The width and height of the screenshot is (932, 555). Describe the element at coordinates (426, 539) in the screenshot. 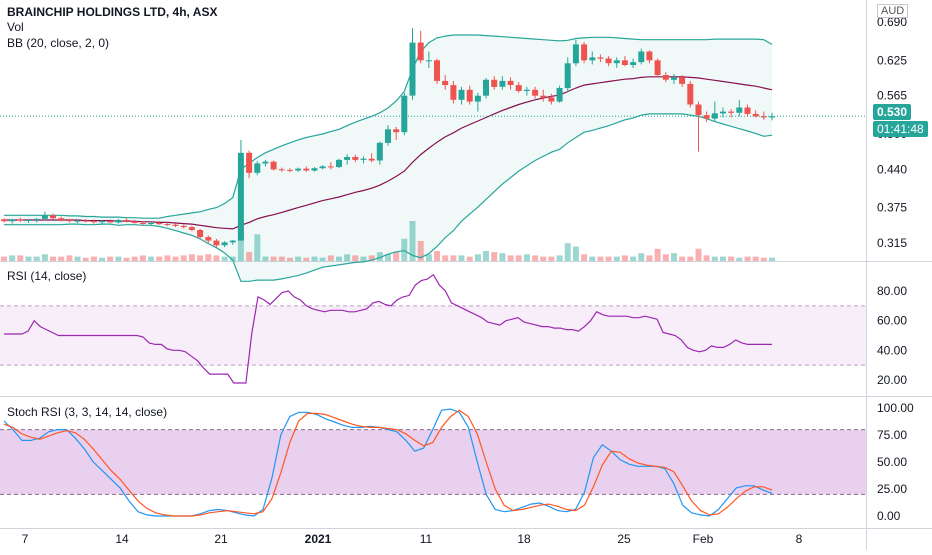

I see `time-tick-label: 11` at that location.